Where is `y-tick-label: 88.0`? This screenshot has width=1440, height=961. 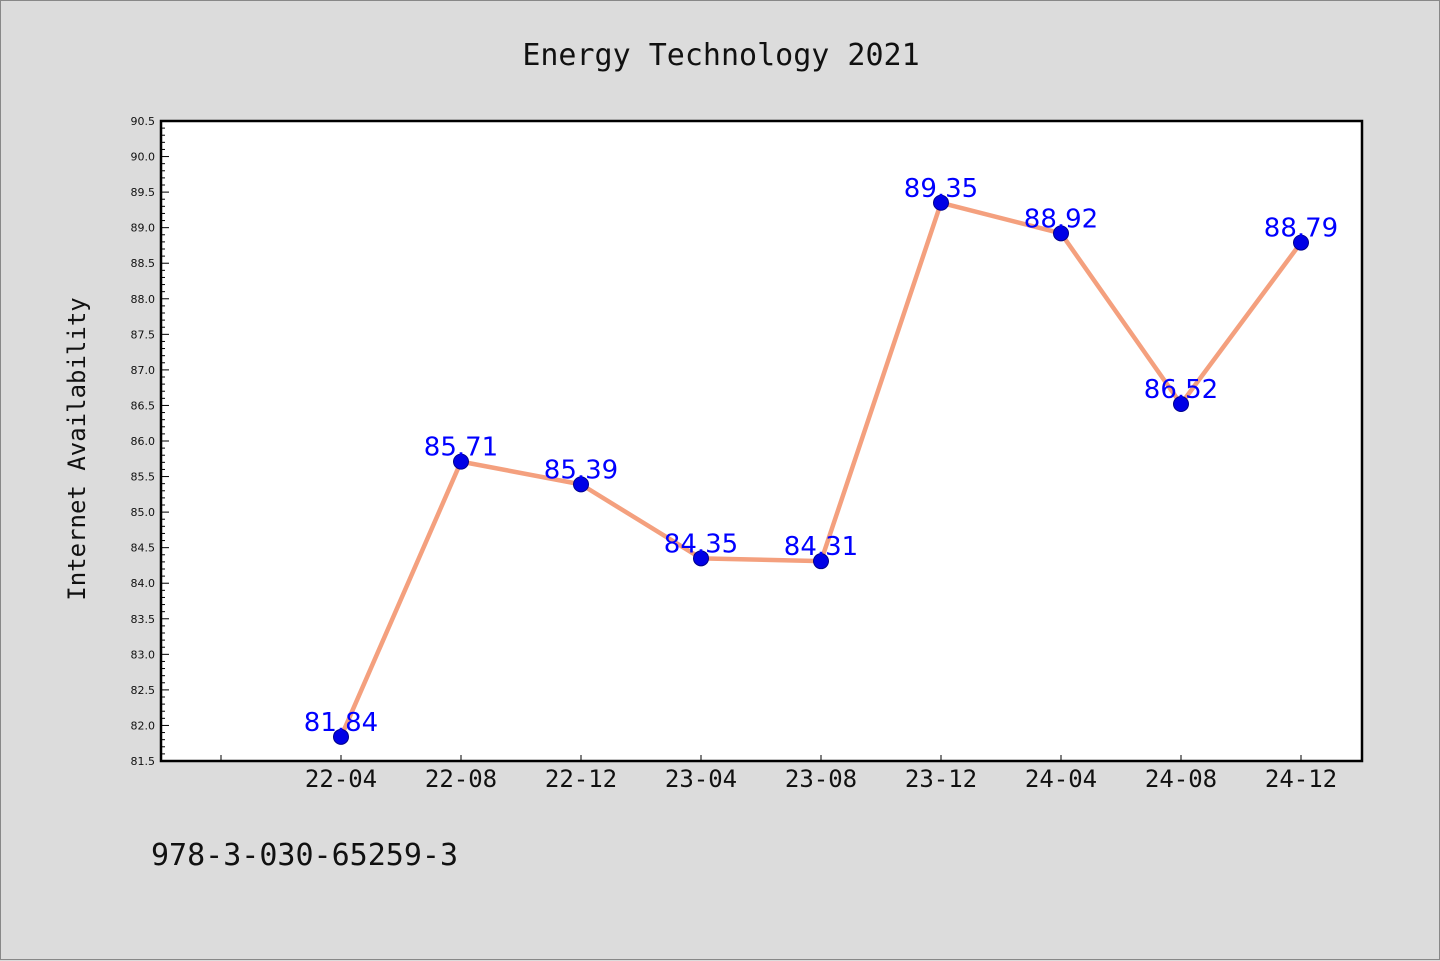 y-tick-label: 88.0 is located at coordinates (143, 299).